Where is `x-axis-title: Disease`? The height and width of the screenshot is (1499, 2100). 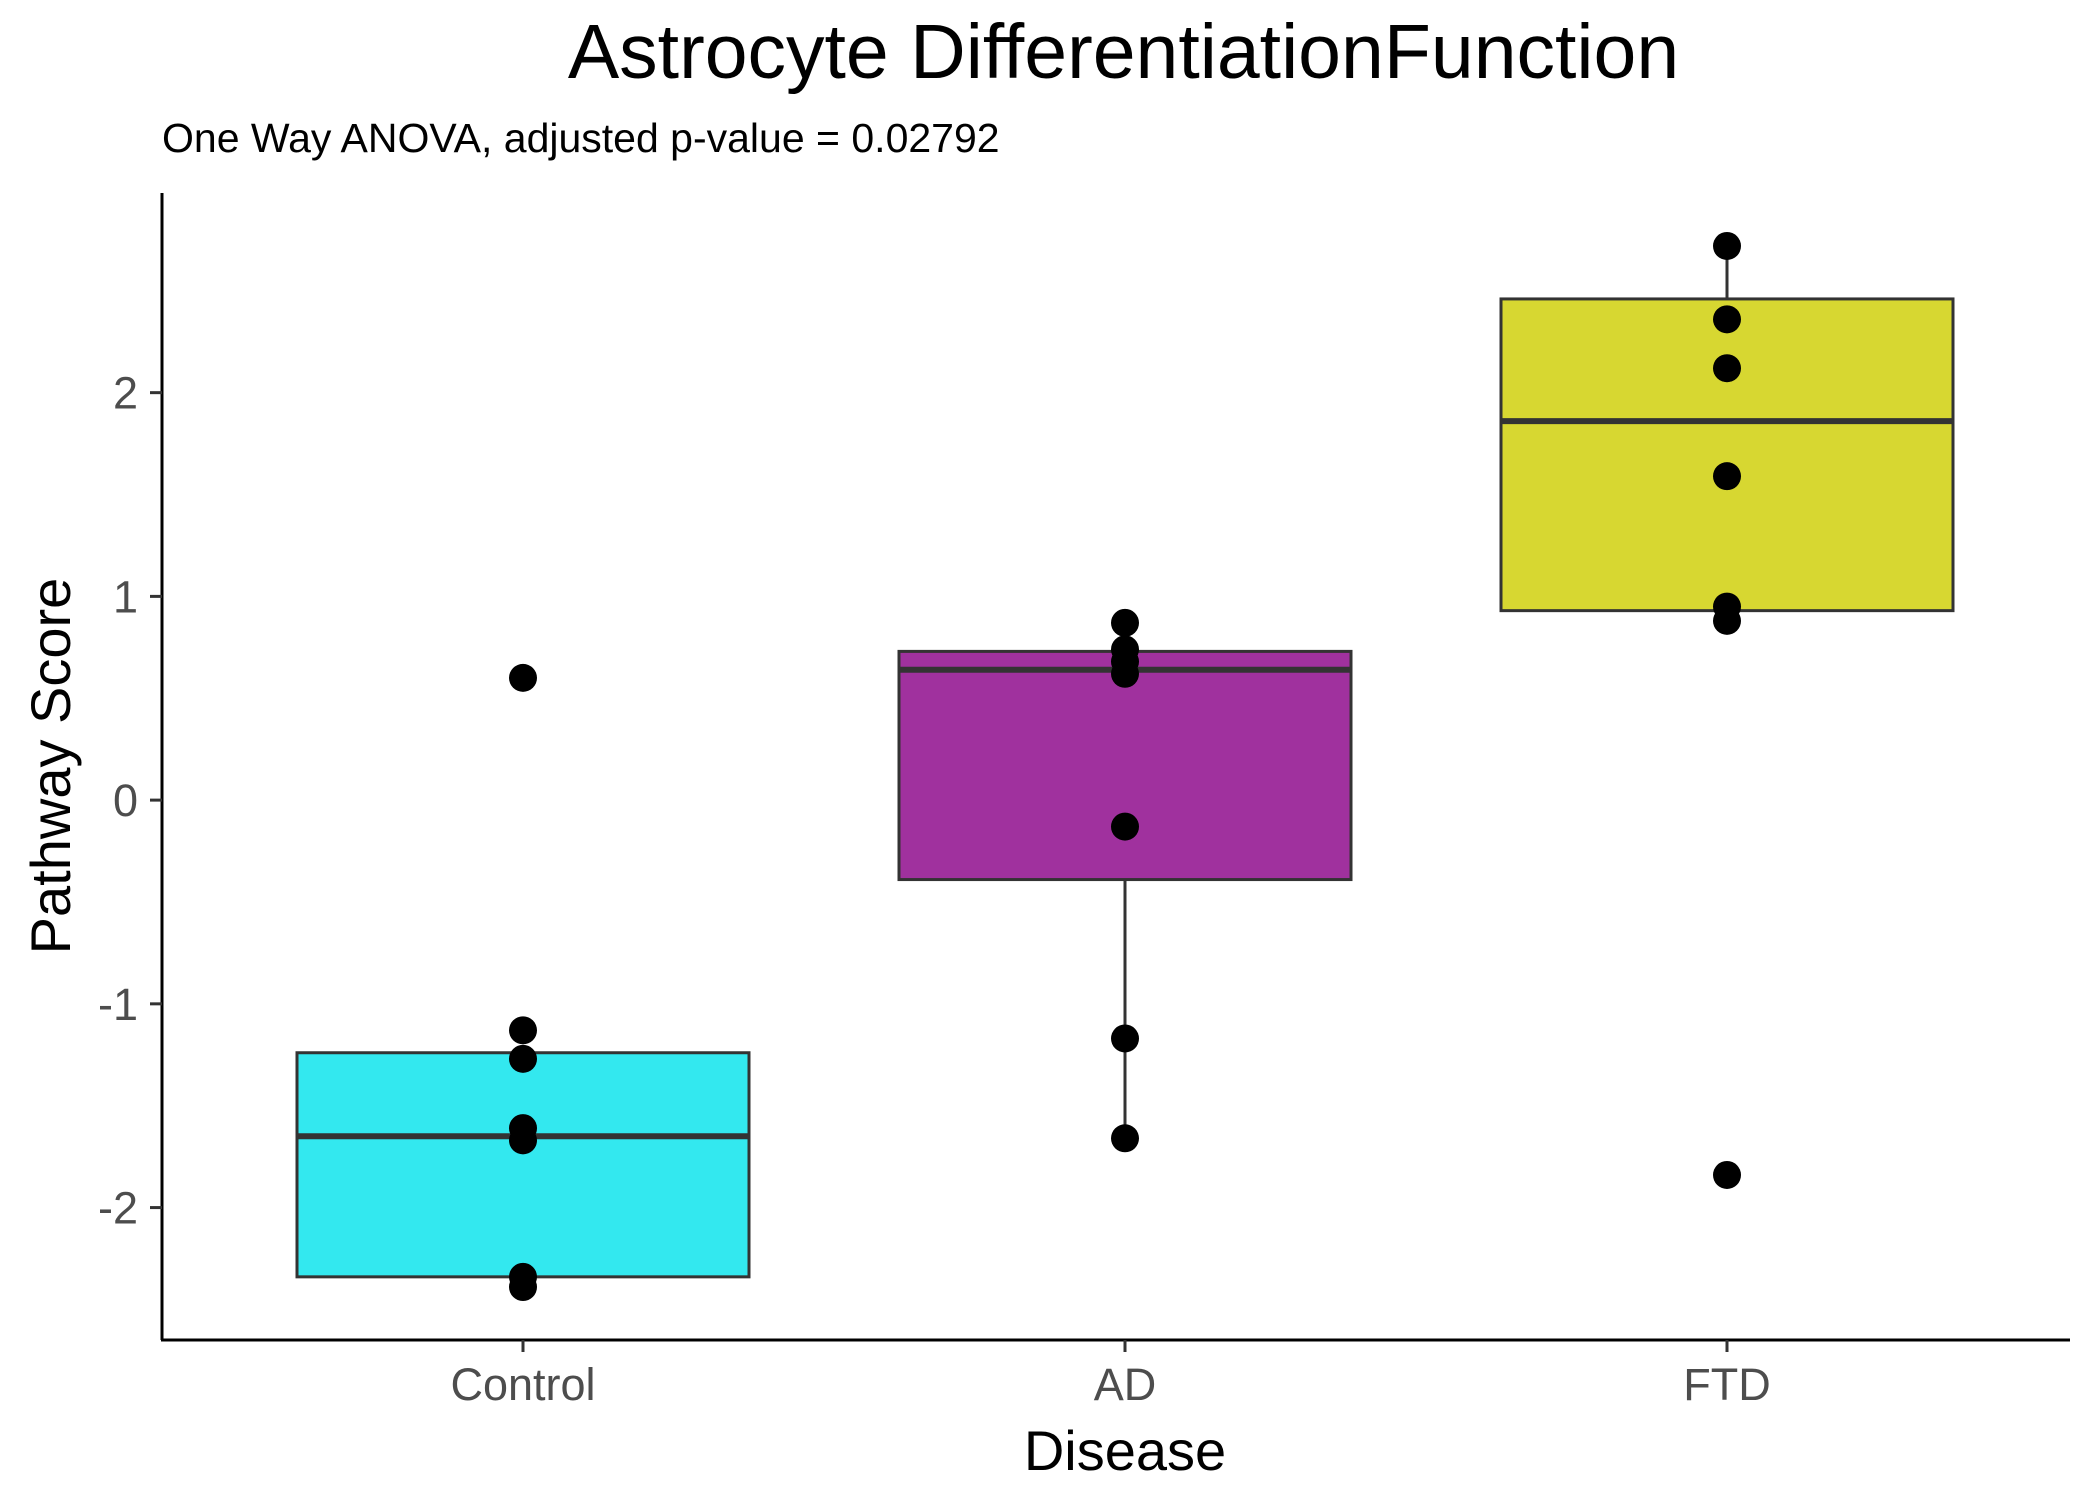
x-axis-title: Disease is located at coordinates (1125, 1450).